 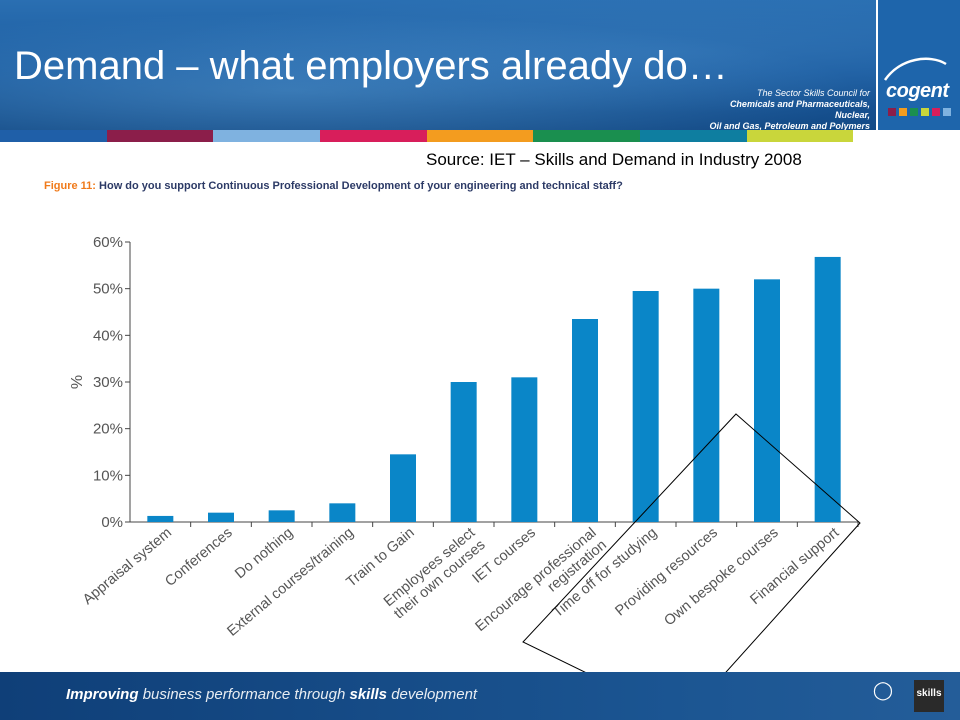 What do you see at coordinates (108, 335) in the screenshot?
I see `y-tick-label: 40%` at bounding box center [108, 335].